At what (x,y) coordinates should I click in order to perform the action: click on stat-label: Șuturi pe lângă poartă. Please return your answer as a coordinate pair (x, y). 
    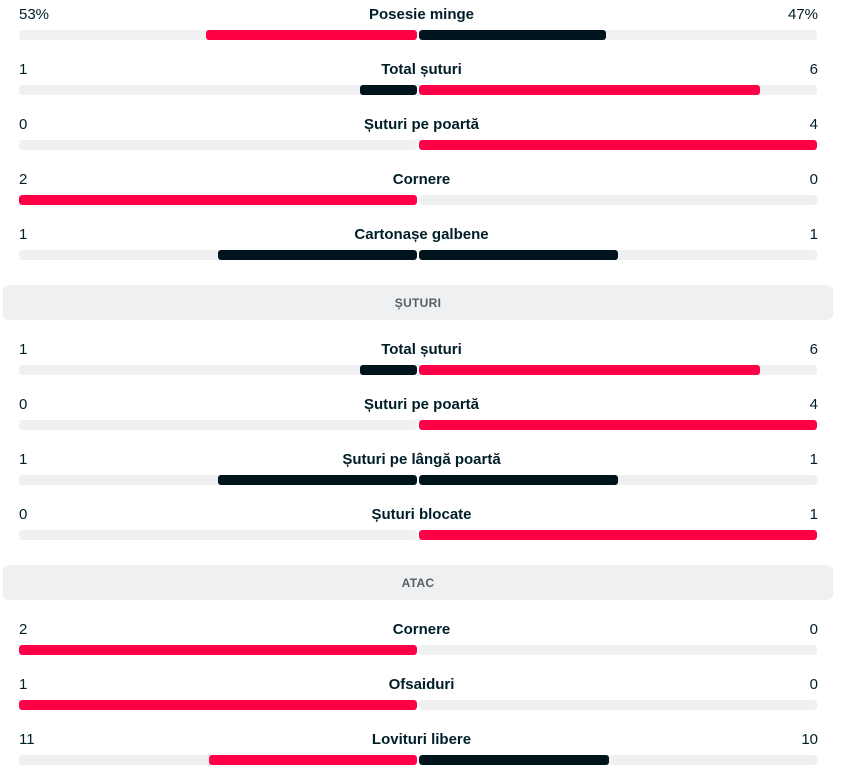
    Looking at the image, I should click on (421, 459).